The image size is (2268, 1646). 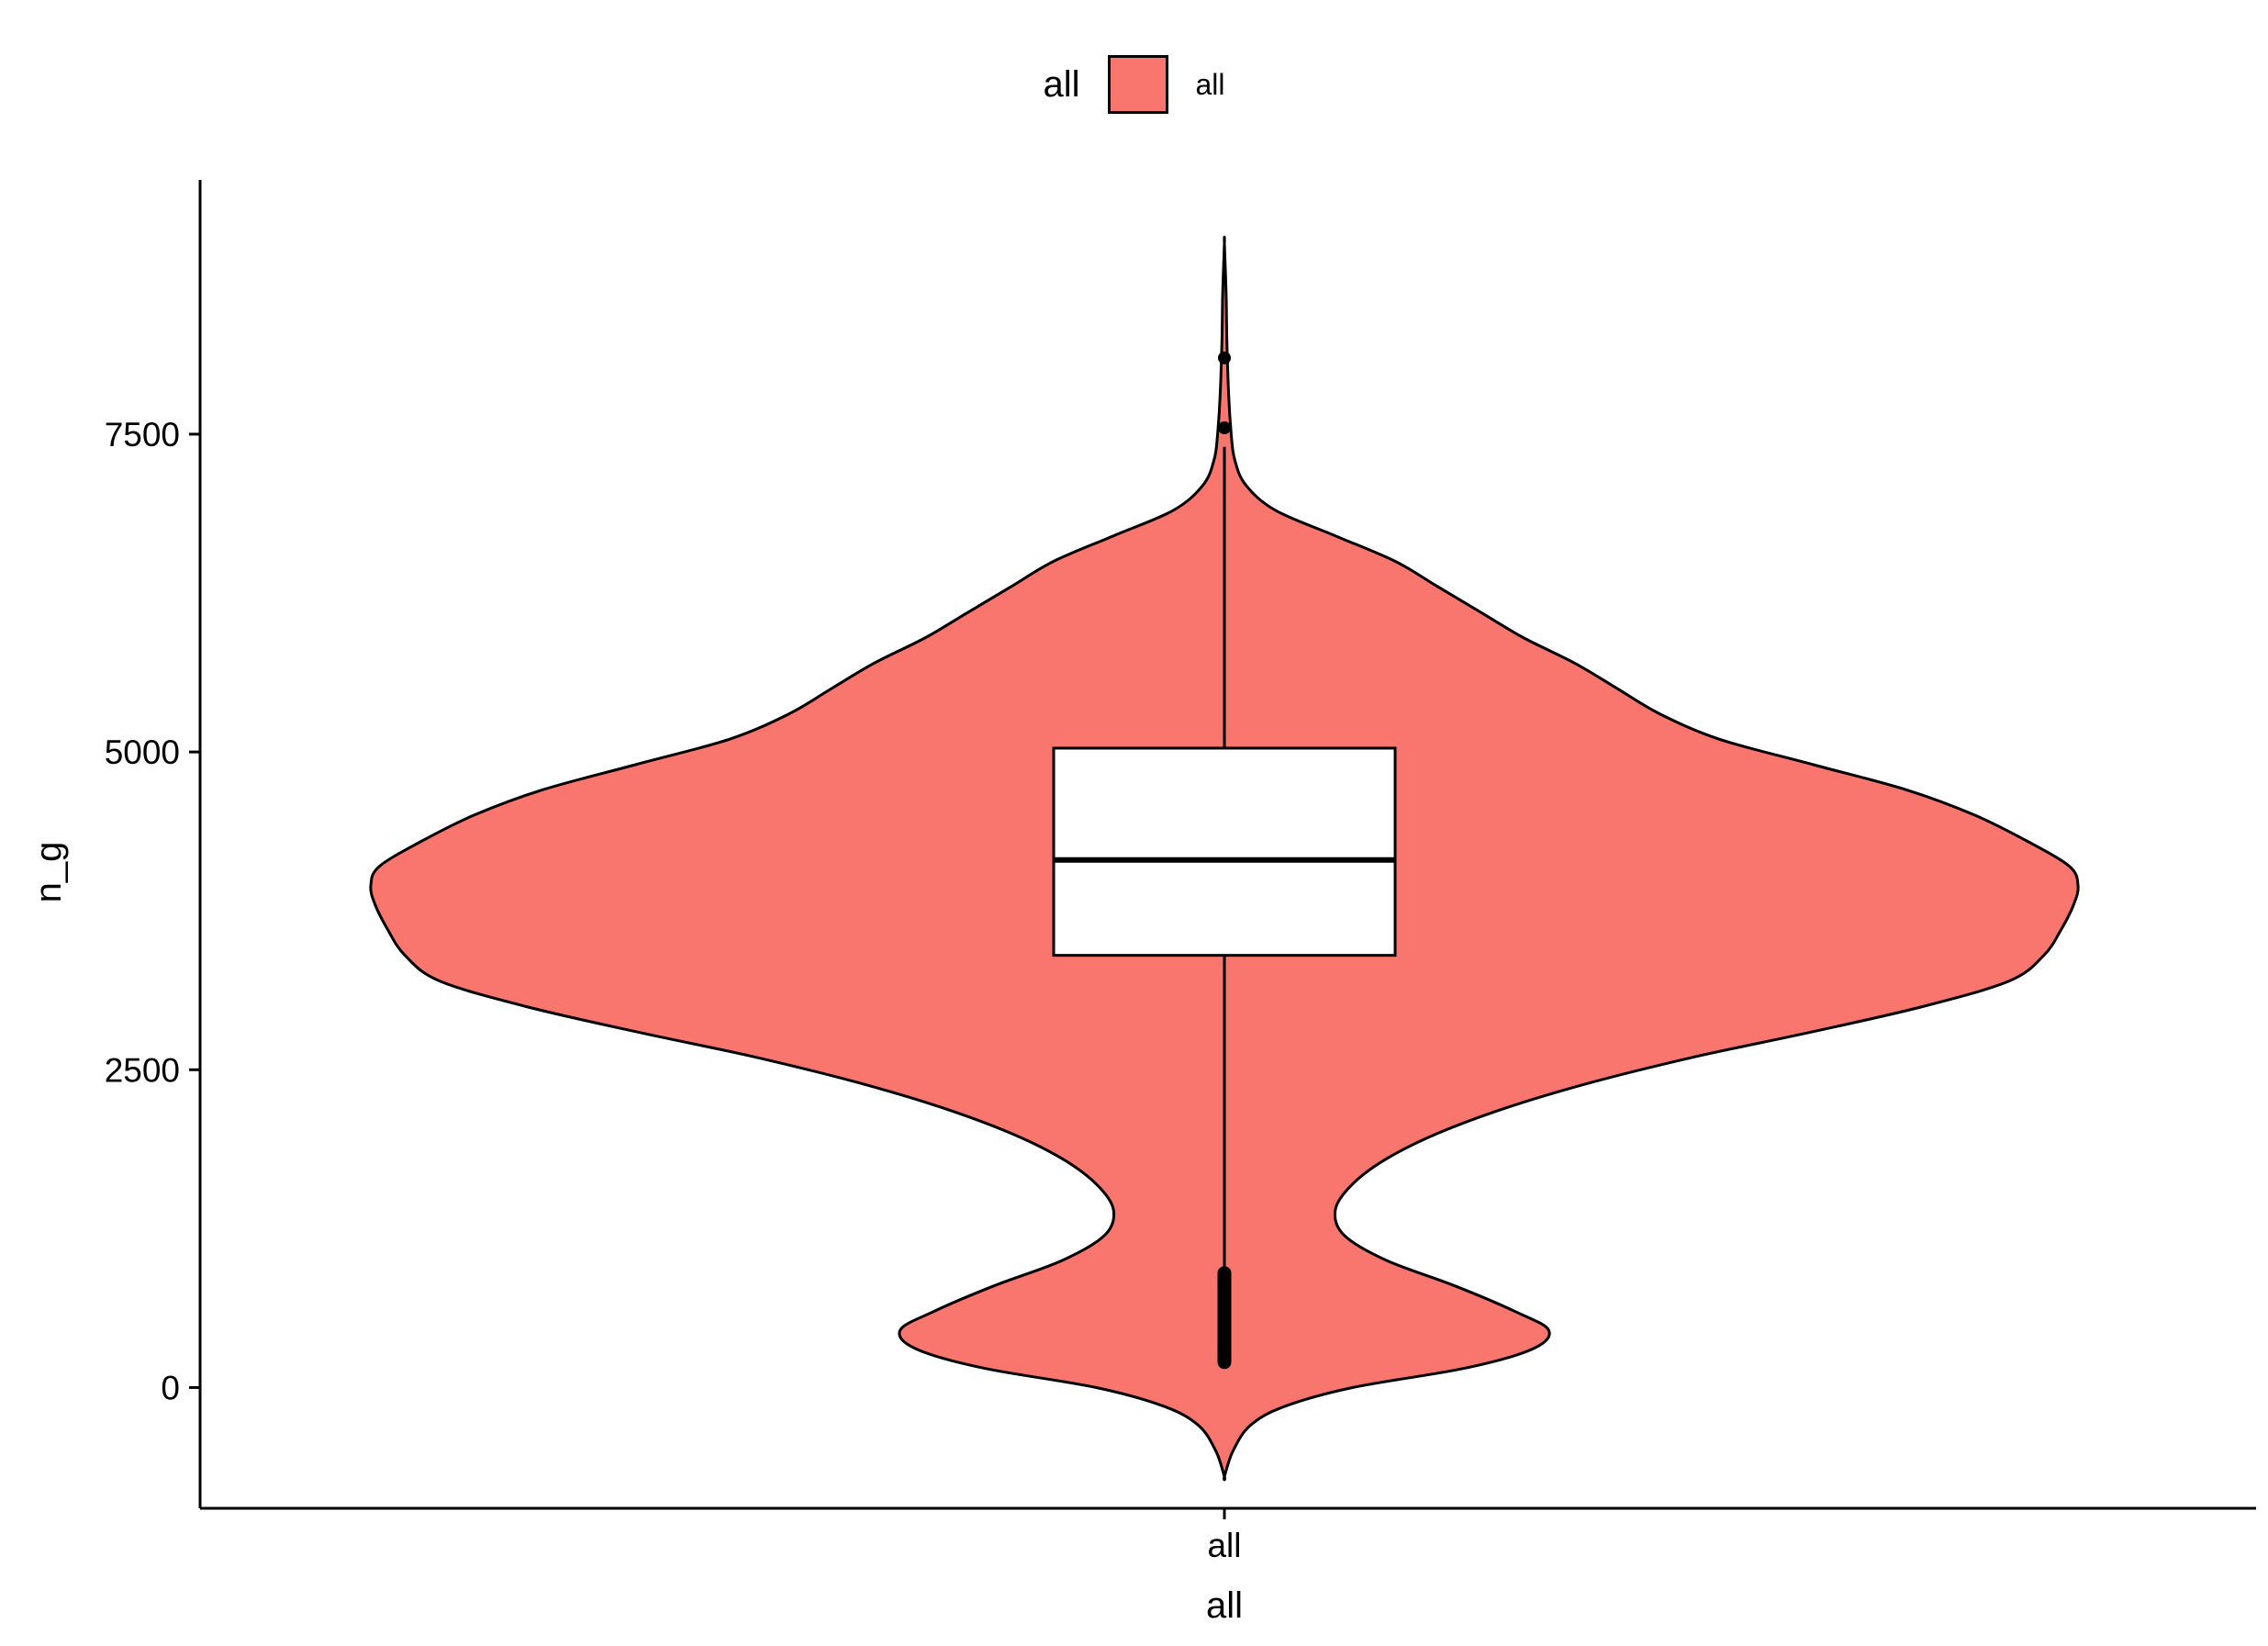 I want to click on y-tick-label: 5000, so click(x=142, y=752).